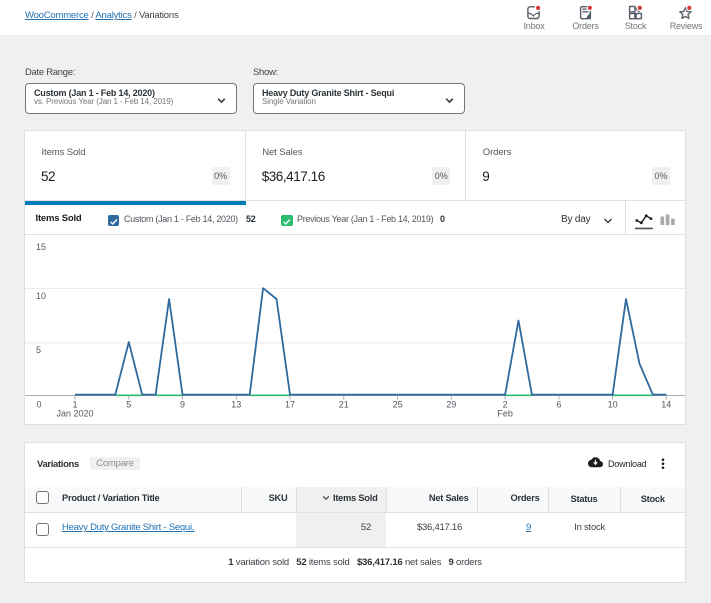 The width and height of the screenshot is (711, 603). Describe the element at coordinates (344, 405) in the screenshot. I see `svg-text: 21` at that location.